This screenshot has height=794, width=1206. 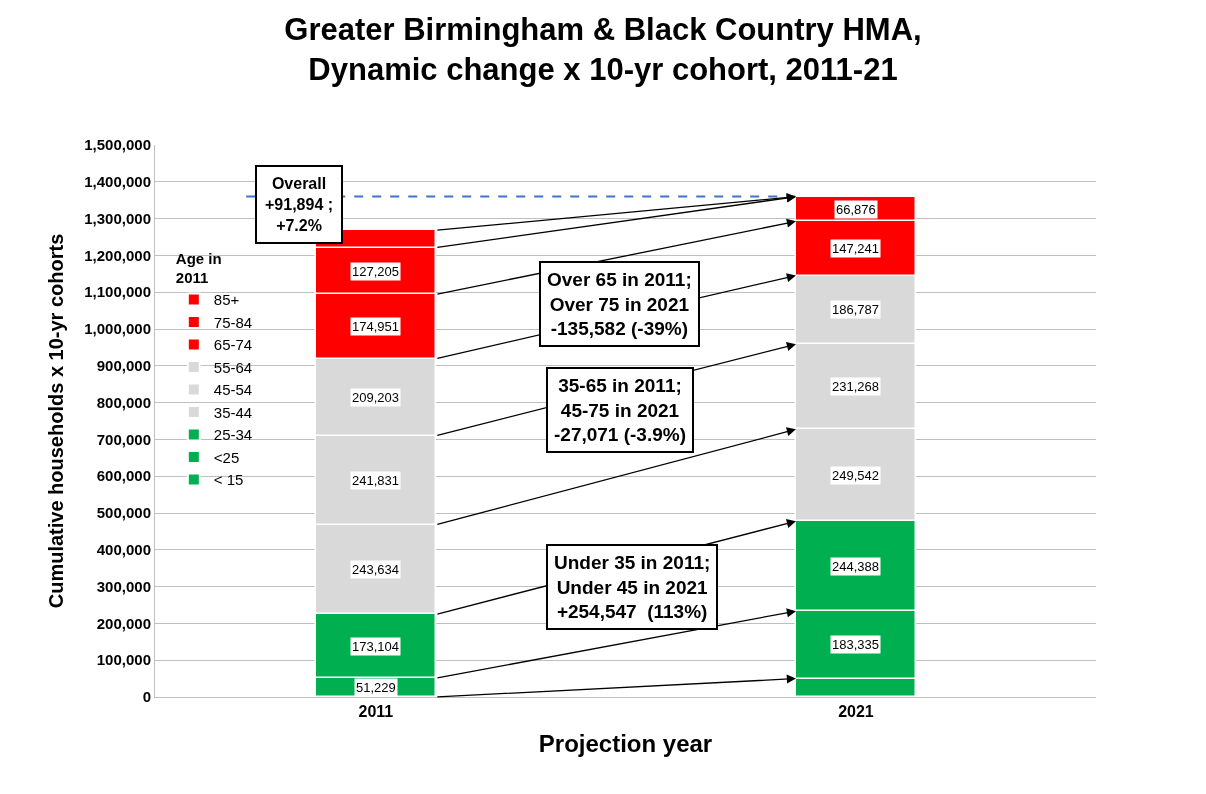 I want to click on data-label: 147,241, so click(x=855, y=248).